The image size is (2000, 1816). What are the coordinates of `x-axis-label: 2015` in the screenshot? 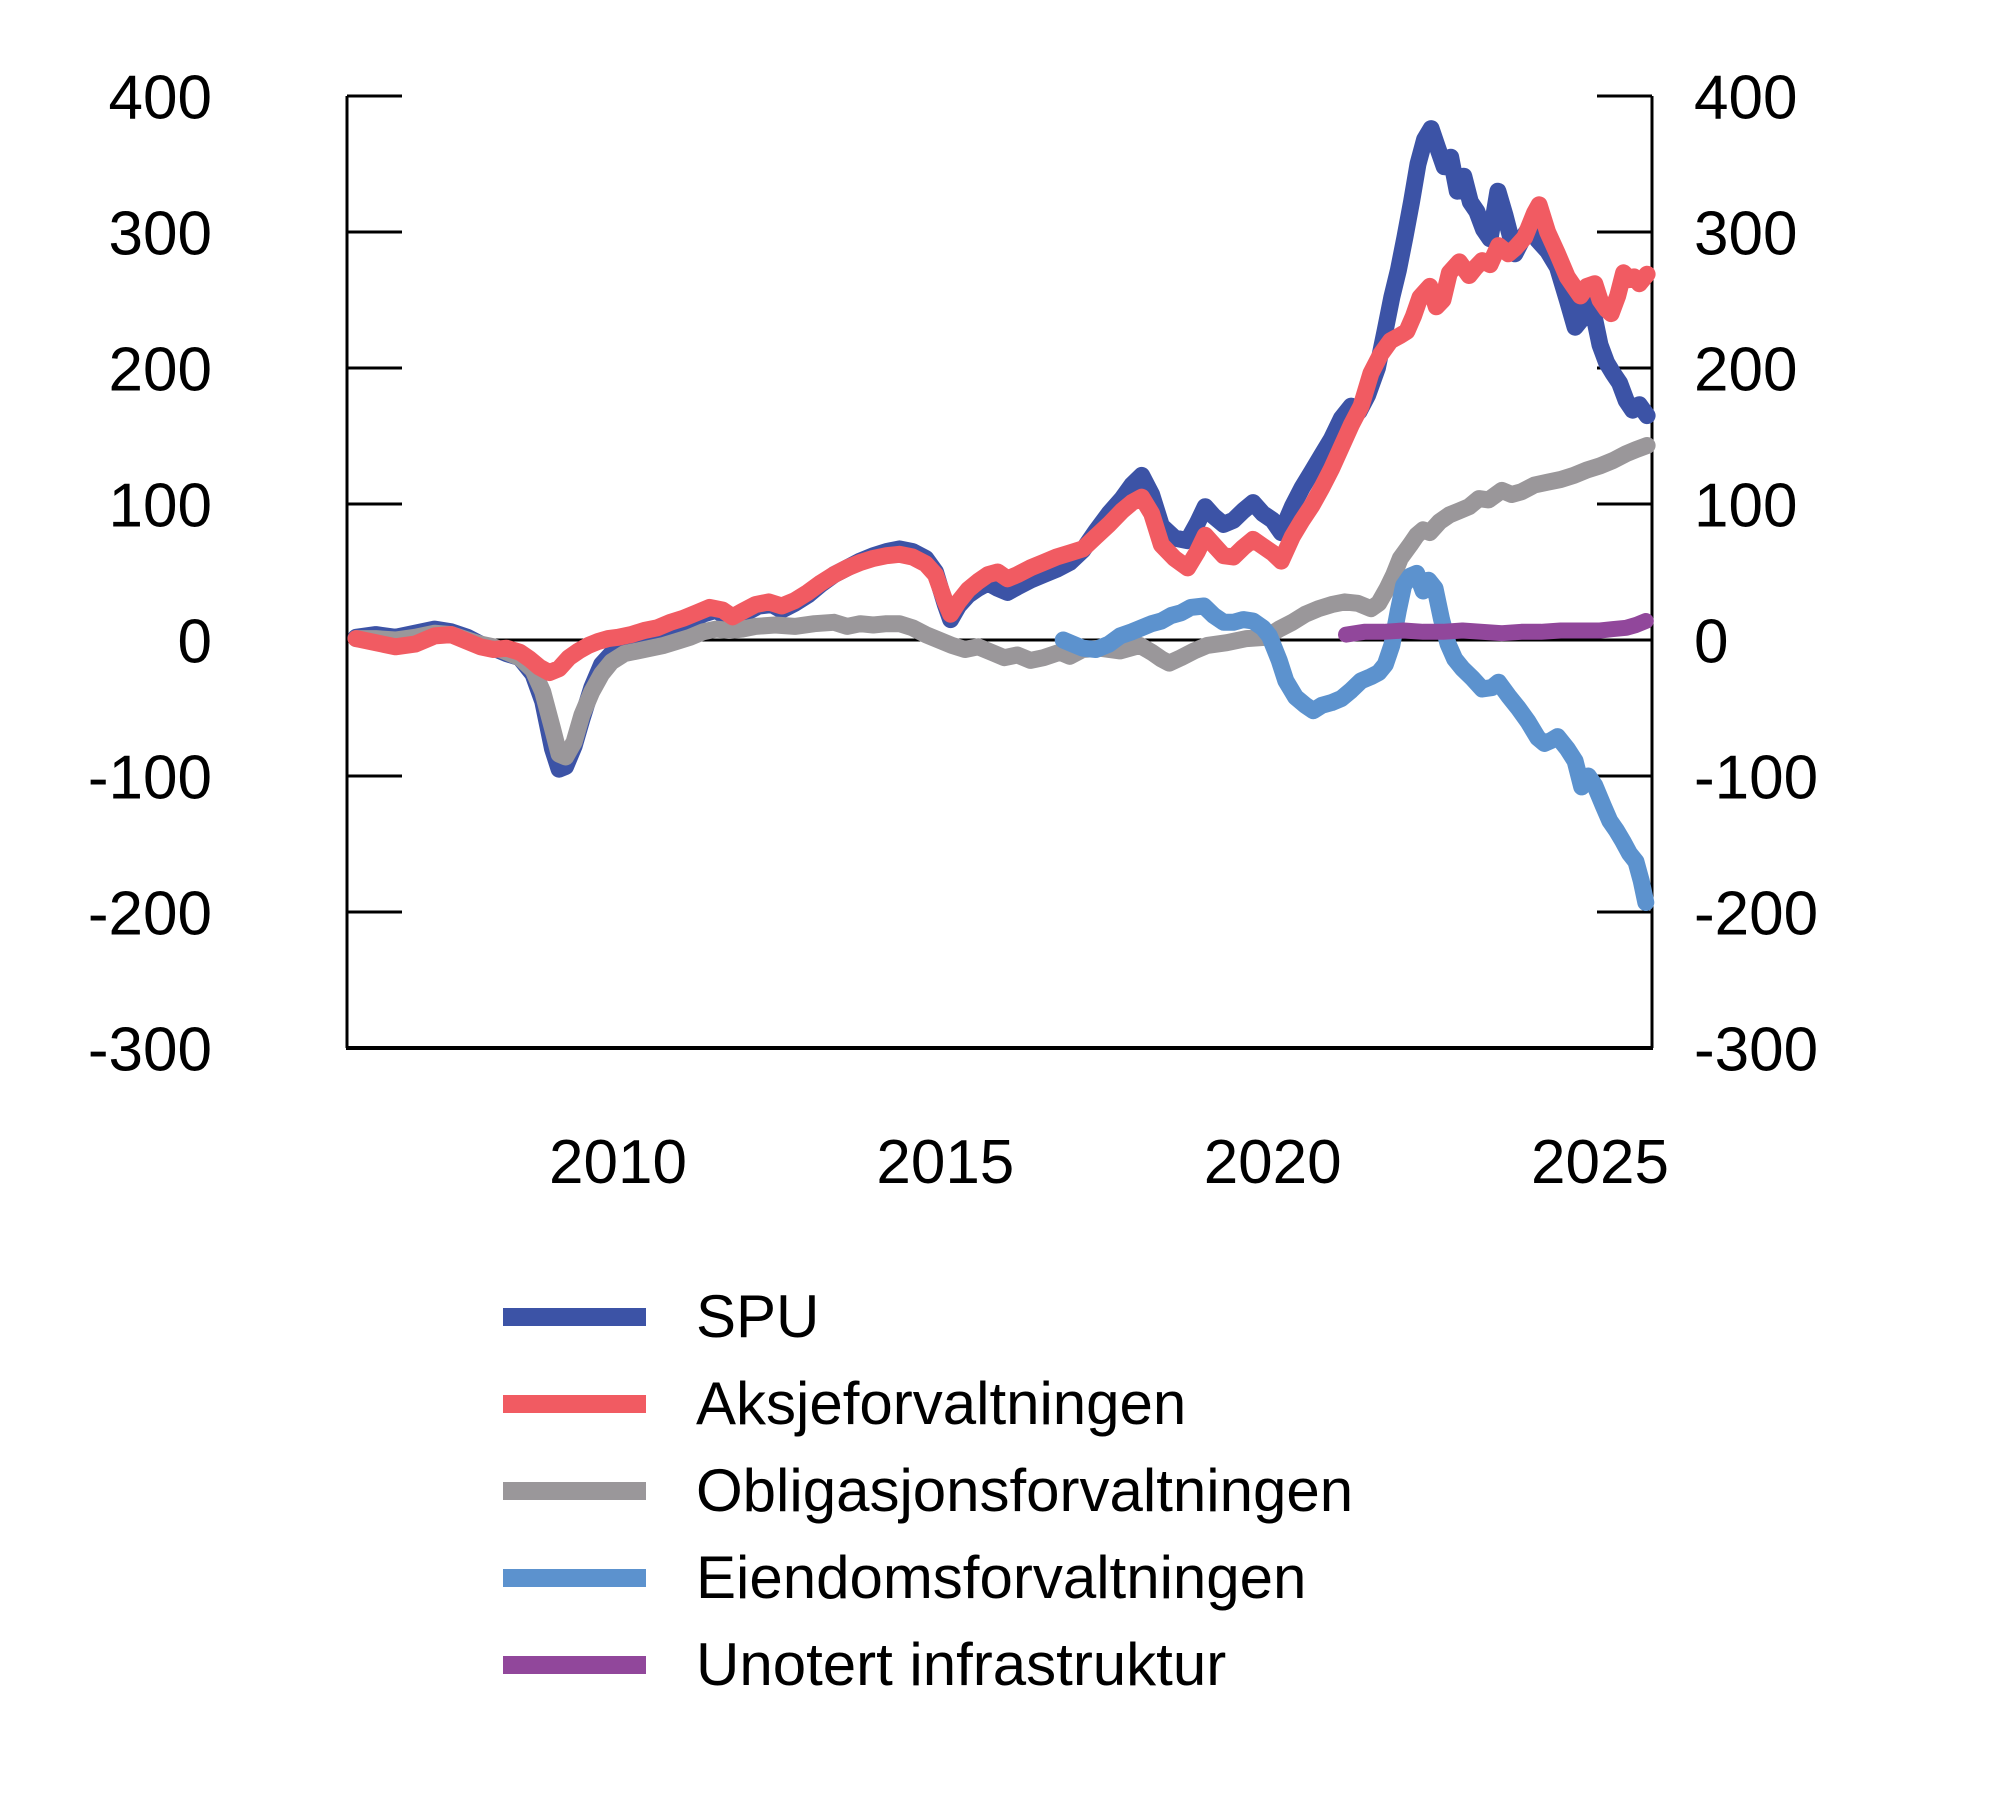 It's located at (945, 1162).